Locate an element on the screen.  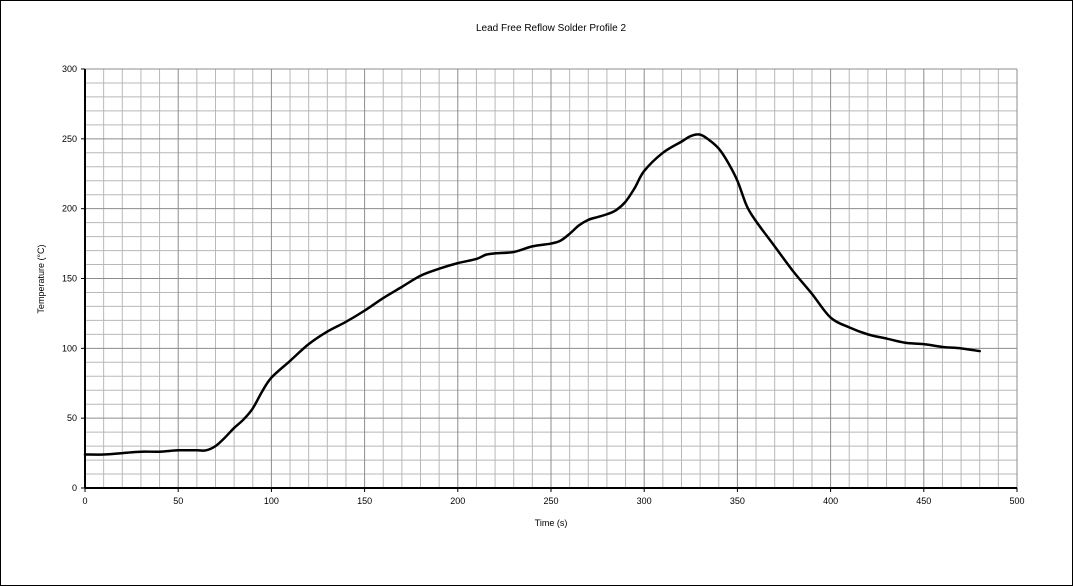
y-tick-label: 200 is located at coordinates (69, 209).